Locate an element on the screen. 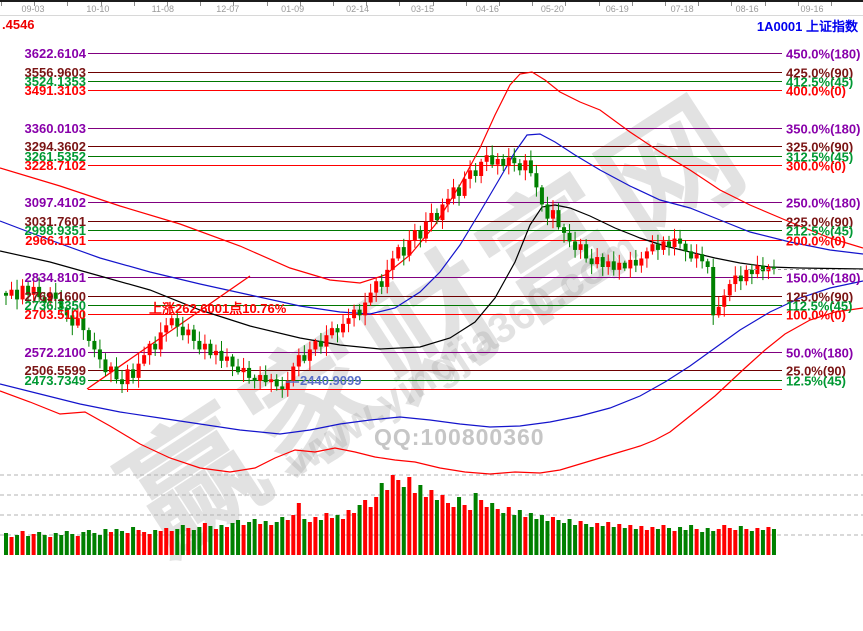 This screenshot has height=631, width=863. level-price-label: 3097.4102 is located at coordinates (55, 202).